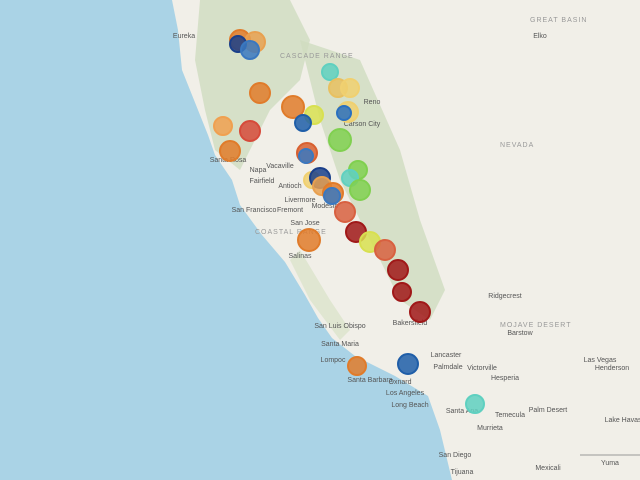 Image resolution: width=640 pixels, height=480 pixels. What do you see at coordinates (340, 344) in the screenshot?
I see `place-label: Santa Maria` at bounding box center [340, 344].